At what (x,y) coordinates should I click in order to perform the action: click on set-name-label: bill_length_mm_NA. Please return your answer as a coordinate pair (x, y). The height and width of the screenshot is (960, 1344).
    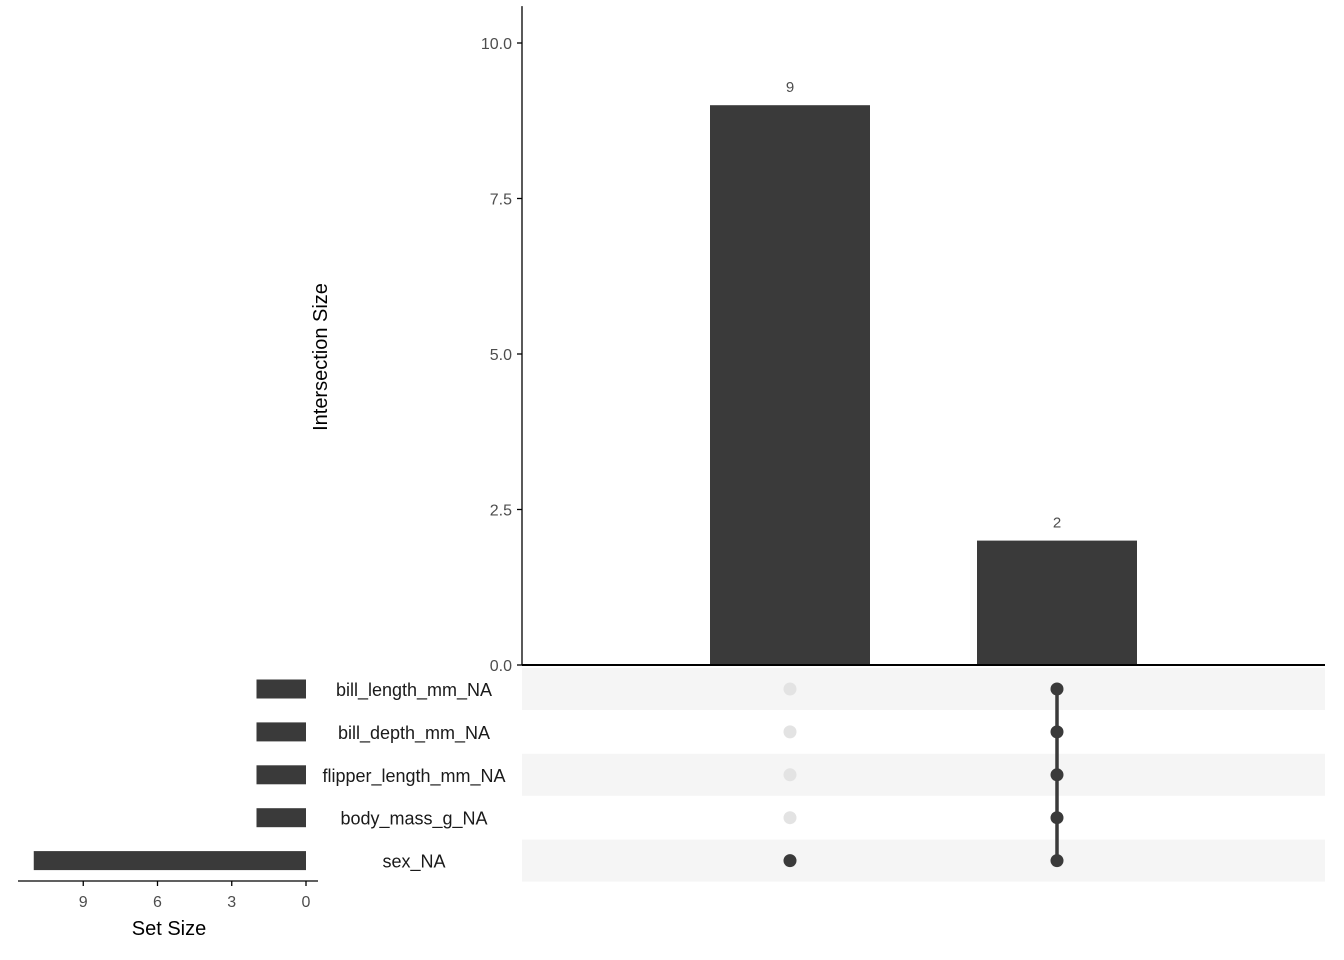
    Looking at the image, I should click on (414, 690).